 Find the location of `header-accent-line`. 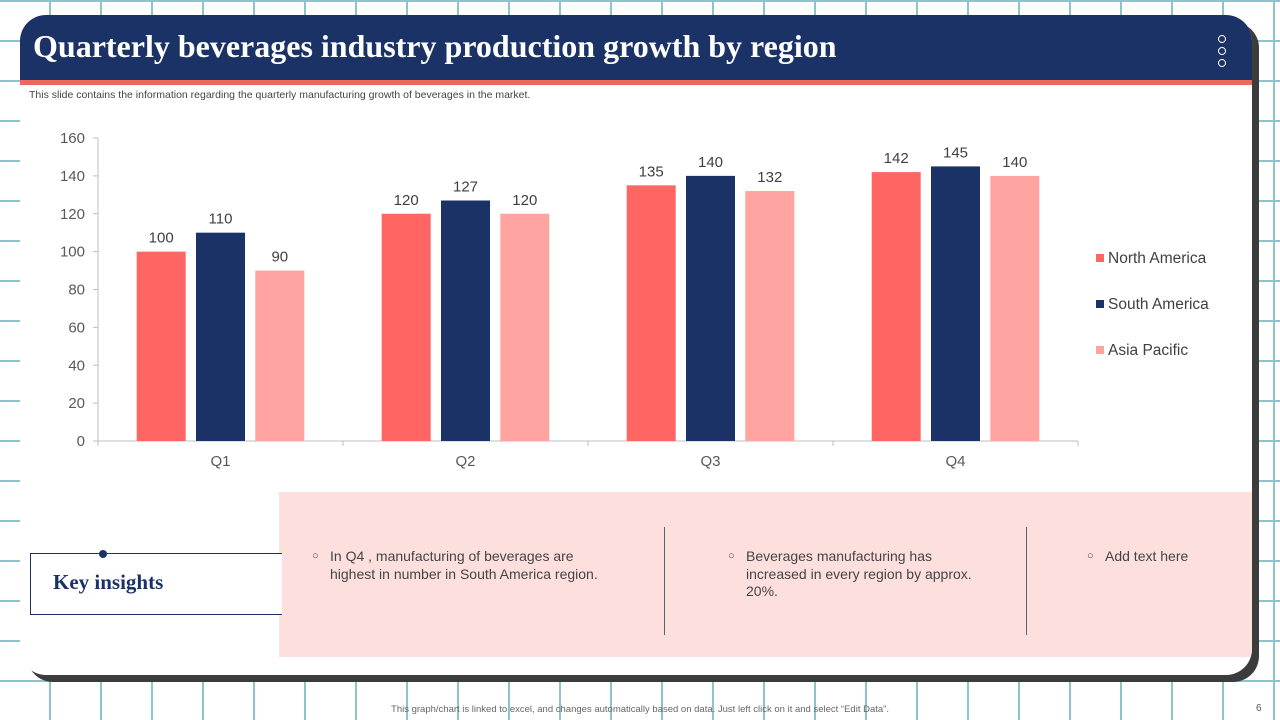

header-accent-line is located at coordinates (636, 82).